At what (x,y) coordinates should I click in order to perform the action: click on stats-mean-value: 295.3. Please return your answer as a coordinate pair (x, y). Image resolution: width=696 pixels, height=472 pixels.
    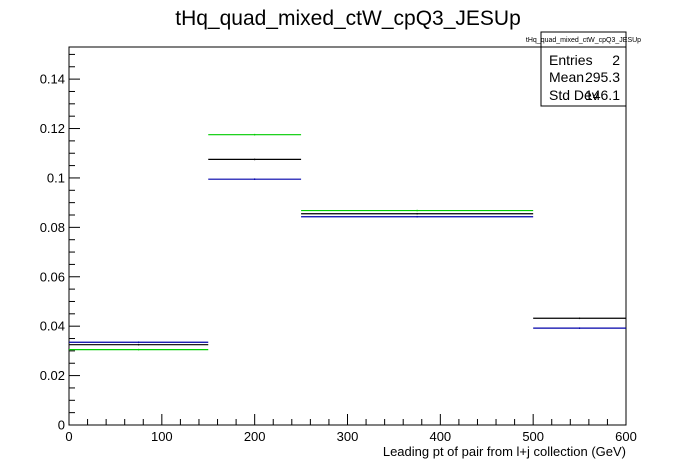
    Looking at the image, I should click on (602, 77).